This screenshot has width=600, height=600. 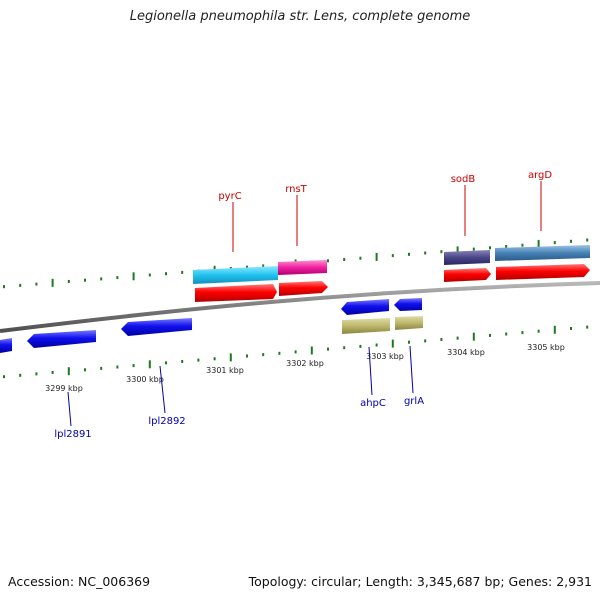 I want to click on feature-sodB-gene, so click(x=467, y=257).